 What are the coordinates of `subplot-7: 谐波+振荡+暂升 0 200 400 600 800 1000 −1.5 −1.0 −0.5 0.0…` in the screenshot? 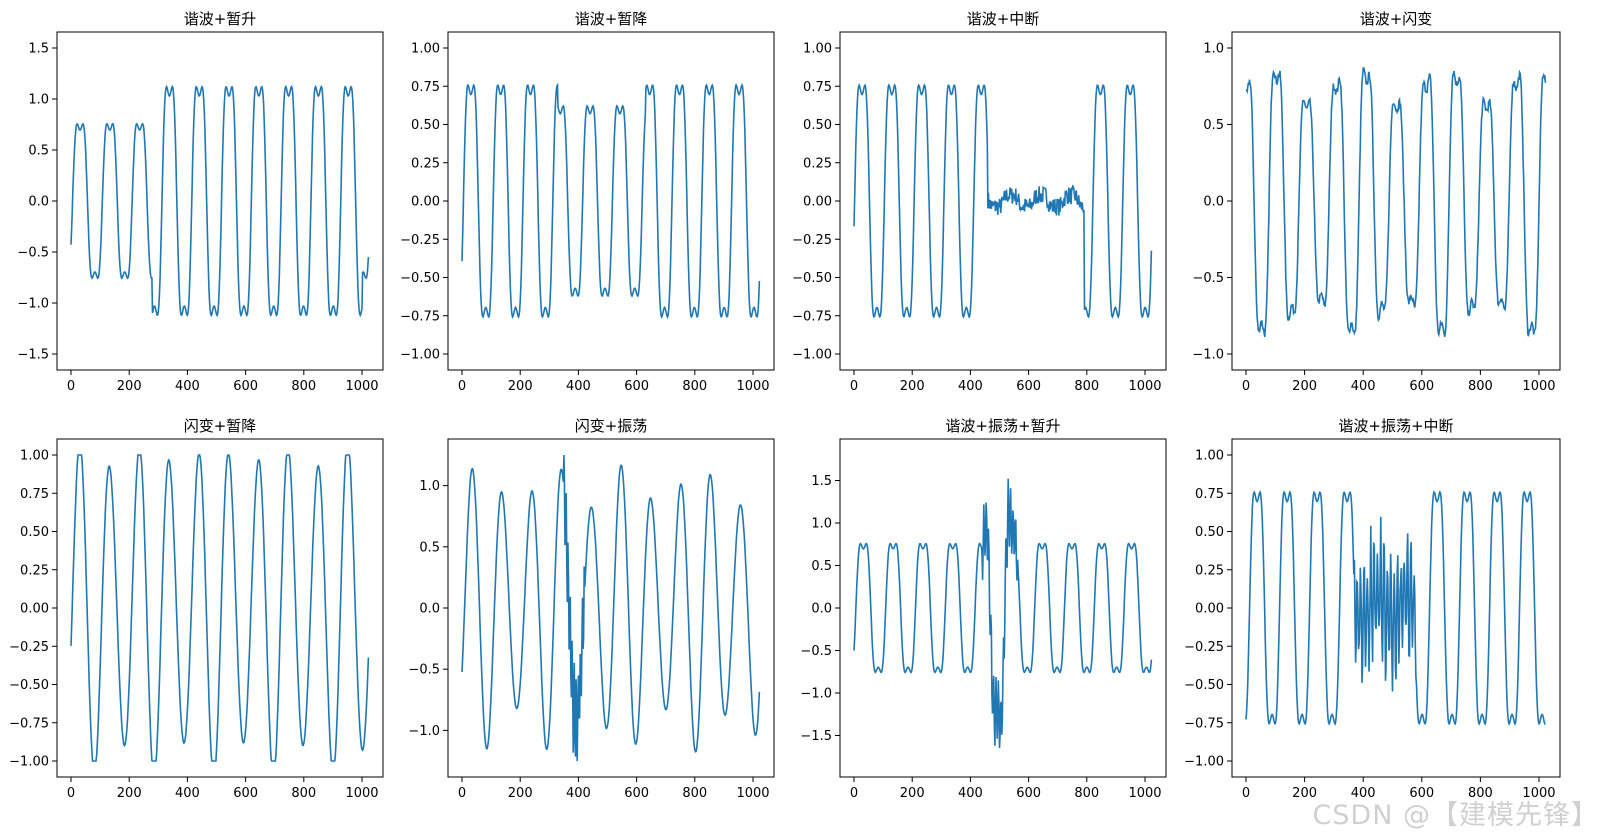 It's located at (983, 609).